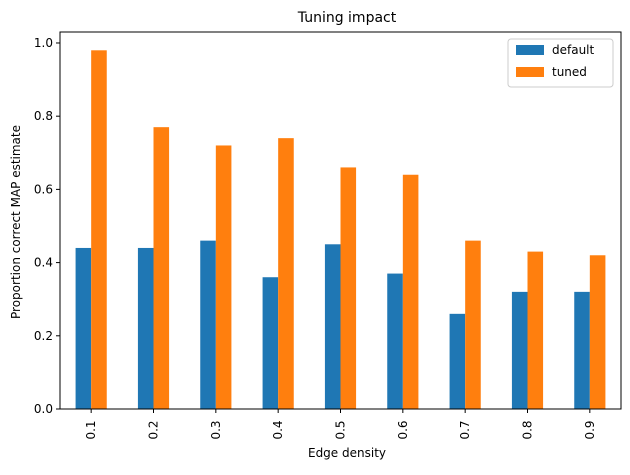 Image resolution: width=630 pixels, height=475 pixels. I want to click on bar-tuned-0.1, so click(99, 230).